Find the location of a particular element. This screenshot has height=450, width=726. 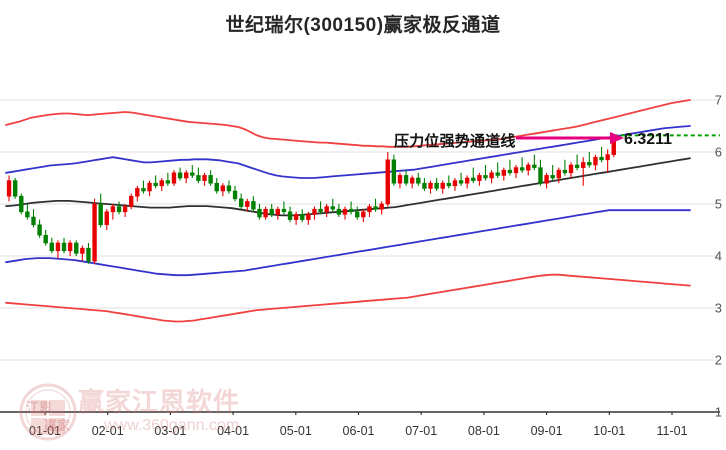

x-axis-tick-label: 10-01 is located at coordinates (609, 431).